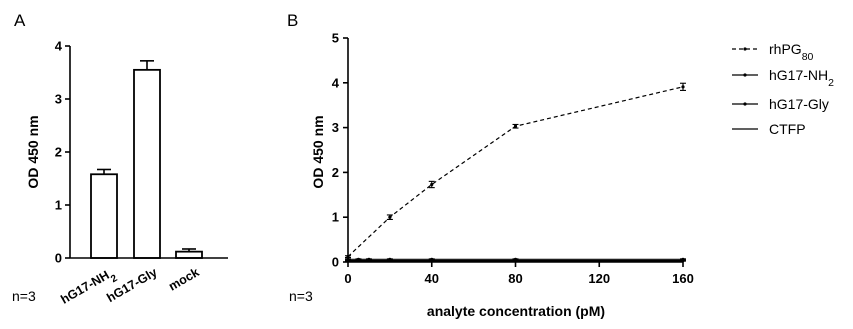 The width and height of the screenshot is (853, 329). I want to click on panel-b-x-axis-label: analyte concentration (pM), so click(516, 311).